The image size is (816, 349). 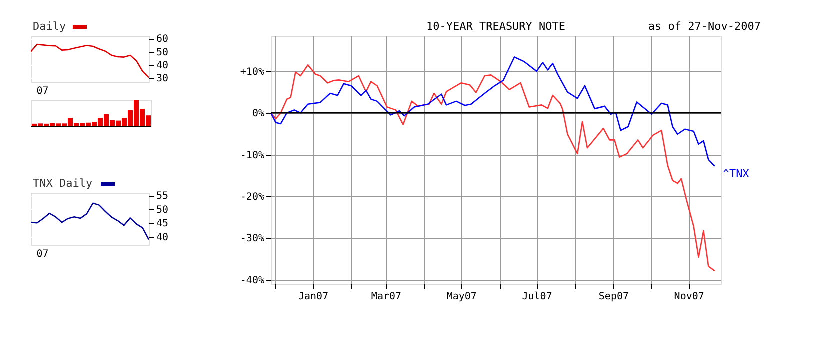 I want to click on y-tick-label: -40%, so click(x=252, y=280).